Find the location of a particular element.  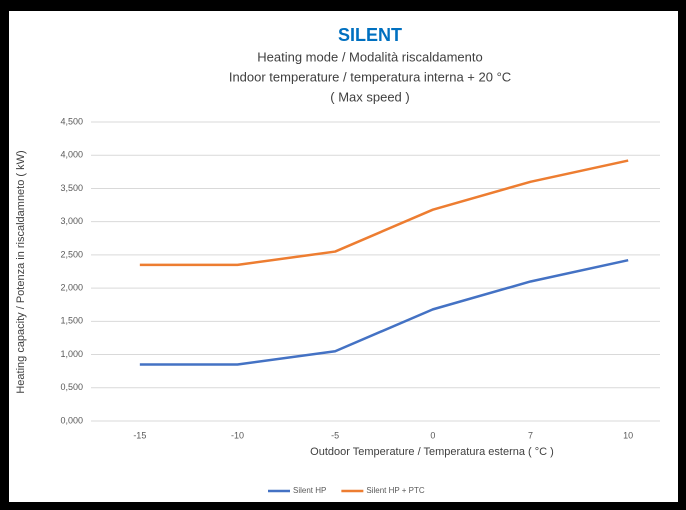

x-tick-label: 10 is located at coordinates (628, 435).